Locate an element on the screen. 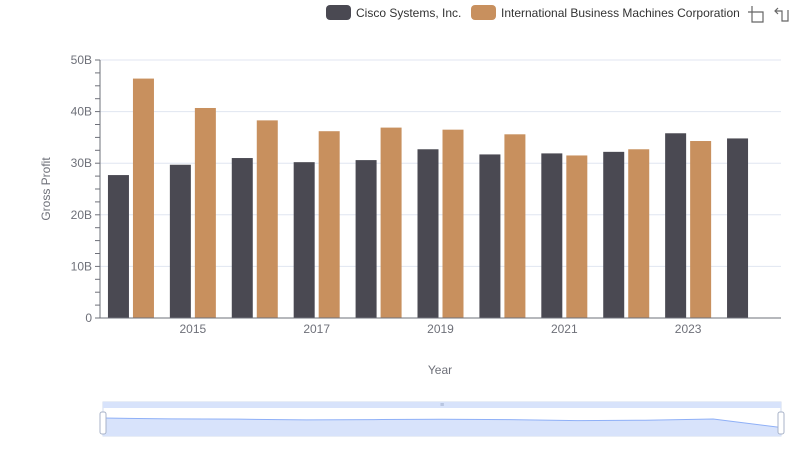 Image resolution: width=800 pixels, height=461 pixels. x-tick-label: 2023 is located at coordinates (688, 329).